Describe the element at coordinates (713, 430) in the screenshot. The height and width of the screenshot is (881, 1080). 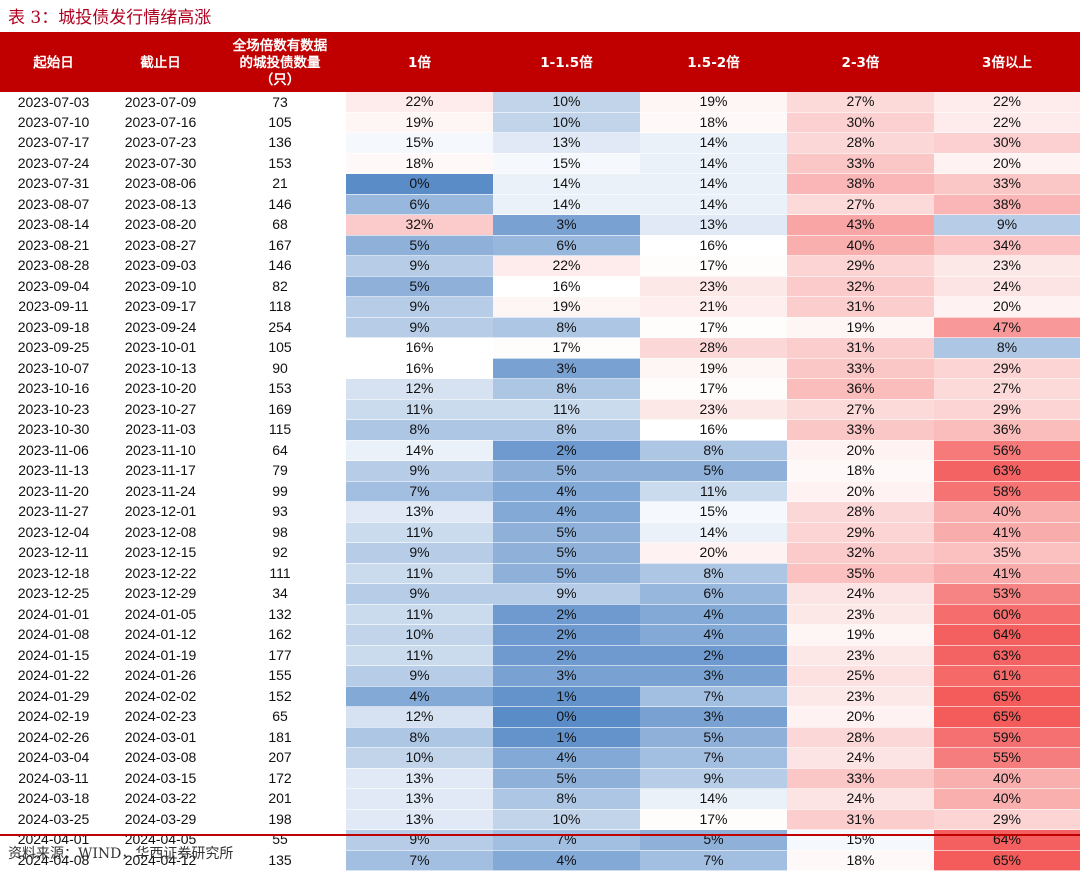
I see `pct-1.5-2x-cell: 16%` at that location.